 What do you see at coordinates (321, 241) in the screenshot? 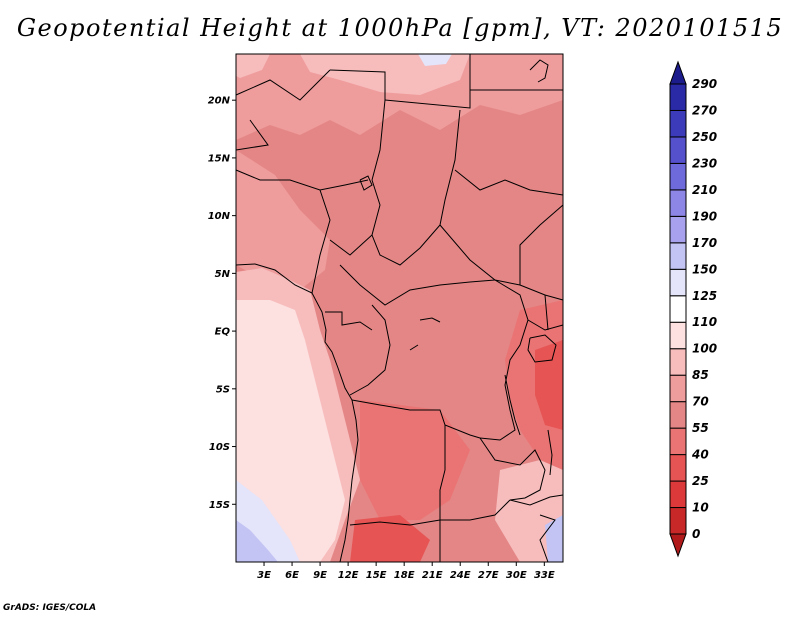
I see `border-nigeria-cameroon` at bounding box center [321, 241].